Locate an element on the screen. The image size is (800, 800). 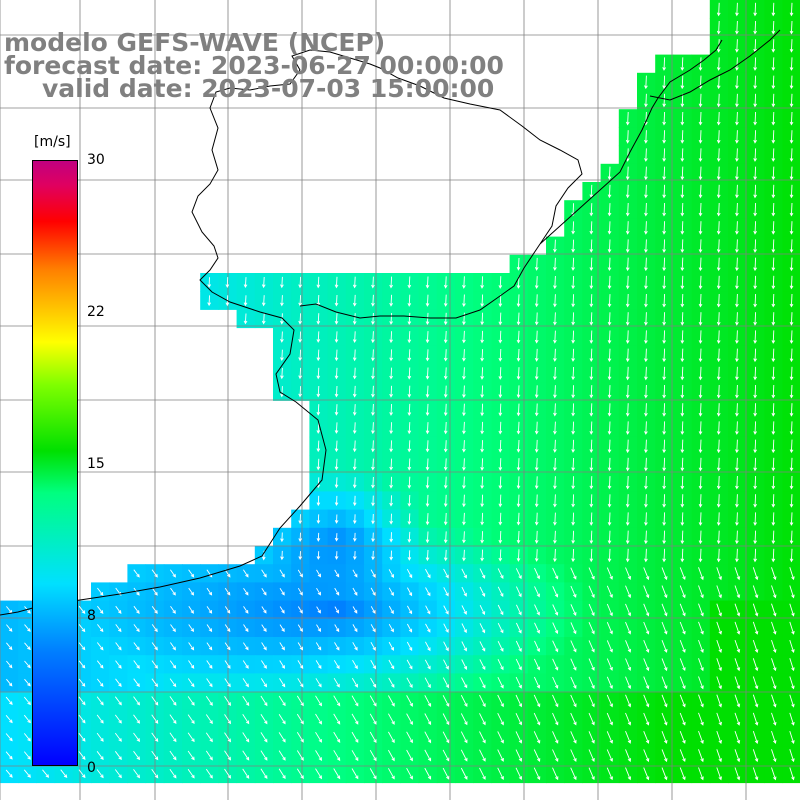
colorbar-tick-8: 8 is located at coordinates (91, 616).